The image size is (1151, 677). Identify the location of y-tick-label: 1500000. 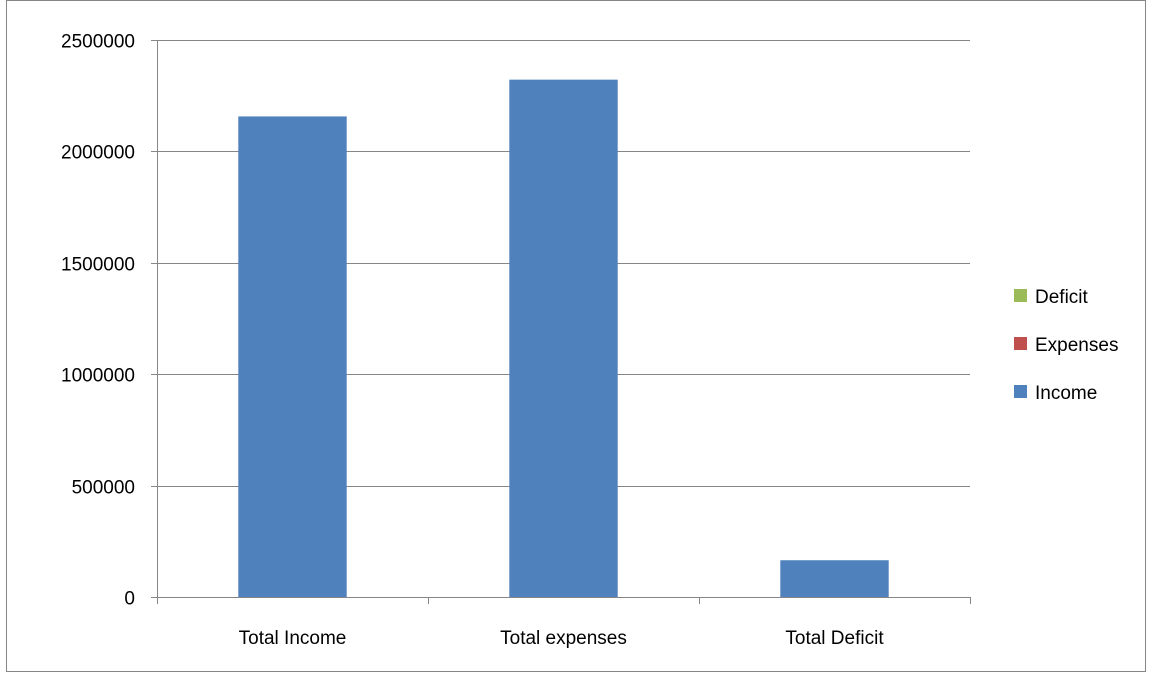
(98, 265).